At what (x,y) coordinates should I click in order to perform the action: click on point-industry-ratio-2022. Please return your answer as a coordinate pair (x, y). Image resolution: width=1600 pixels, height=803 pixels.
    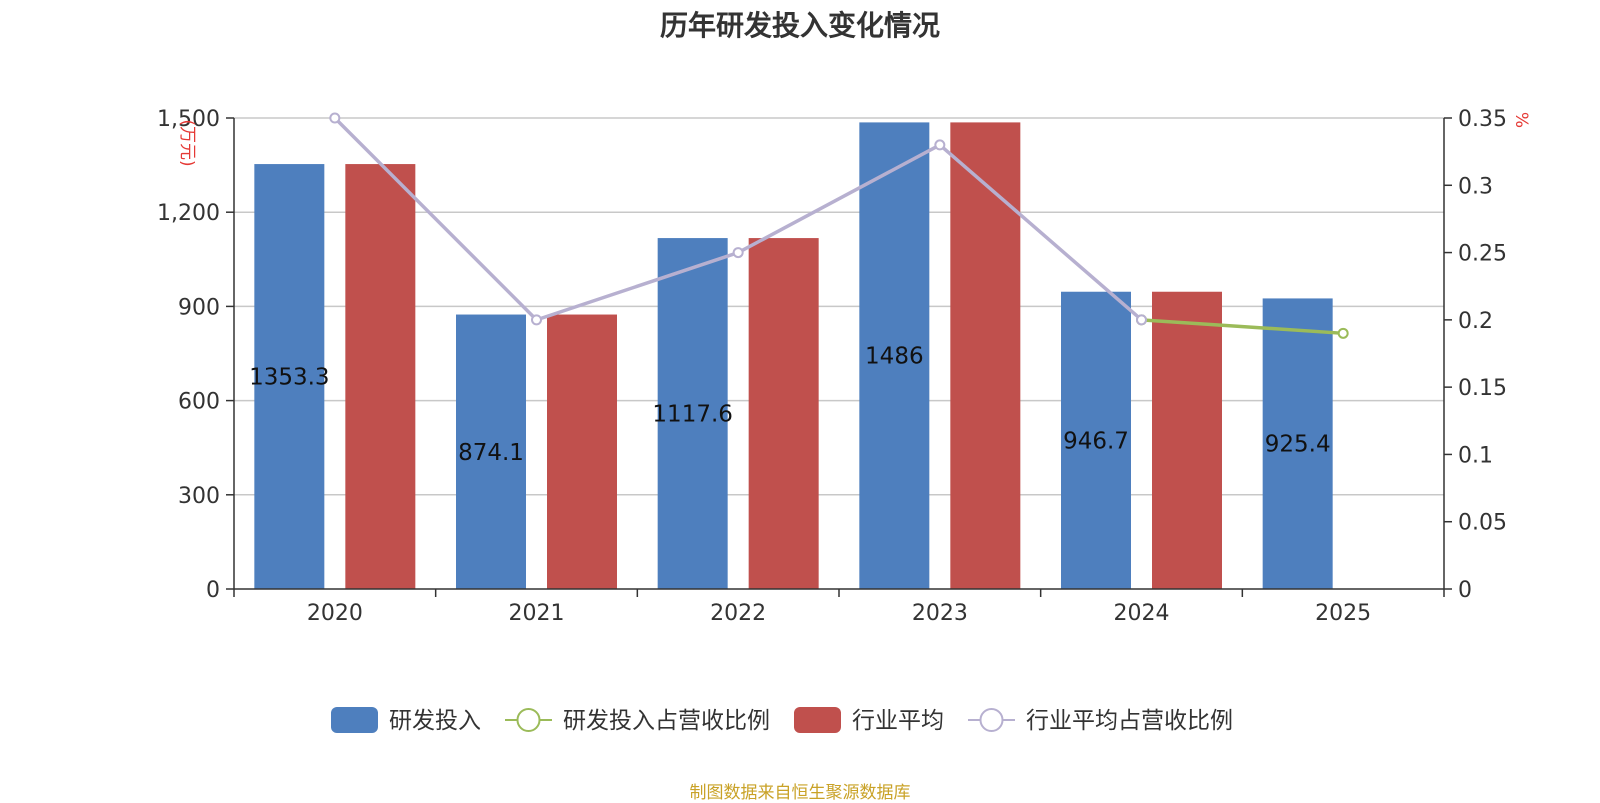
    Looking at the image, I should click on (738, 253).